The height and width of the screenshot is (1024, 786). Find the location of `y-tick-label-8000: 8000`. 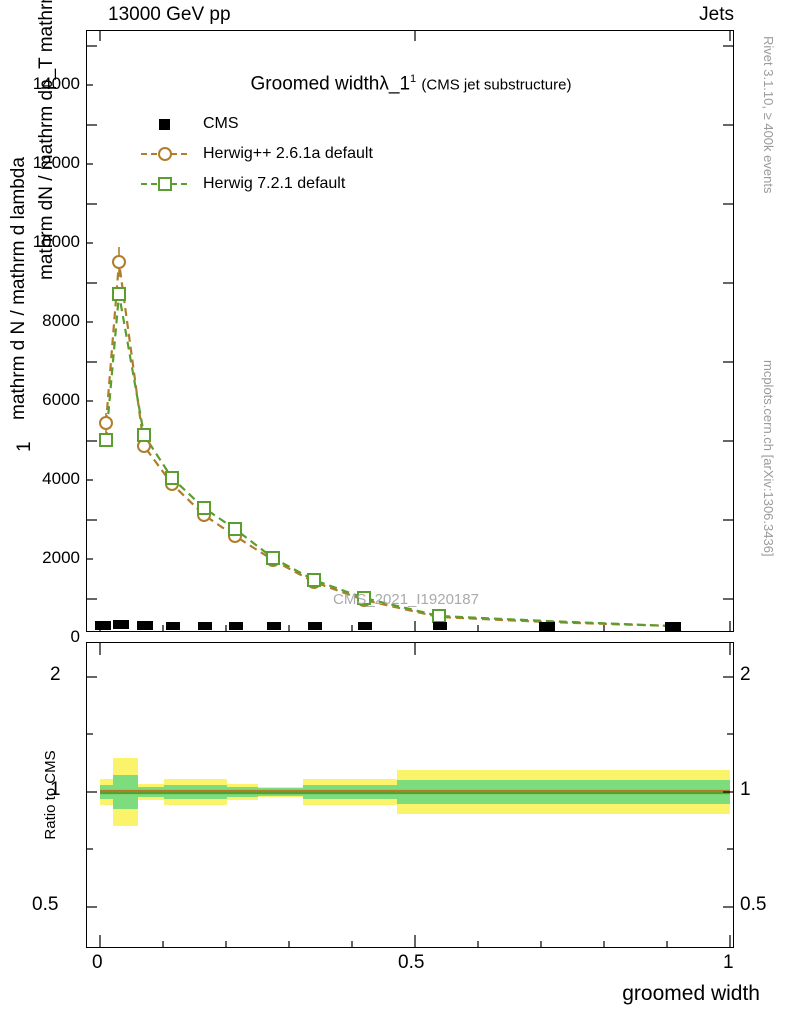

y-tick-label-8000: 8000 is located at coordinates (61, 320).